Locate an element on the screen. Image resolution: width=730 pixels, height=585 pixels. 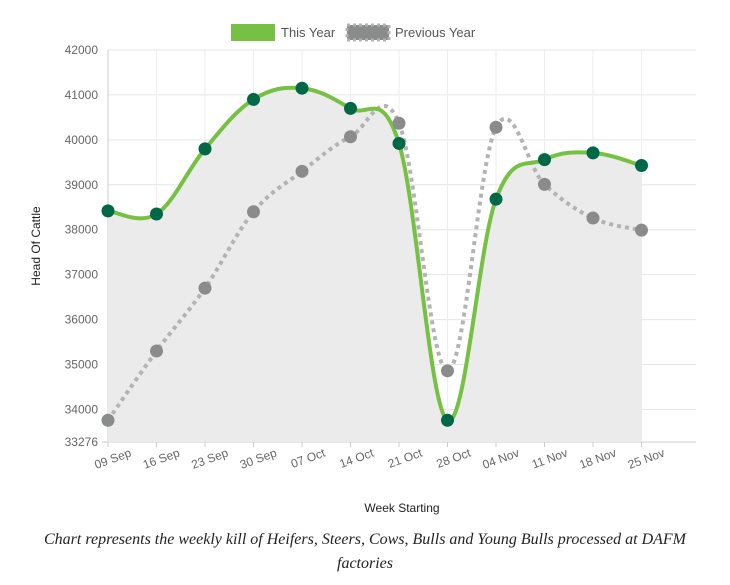
y-tick-label: 34000 is located at coordinates (82, 409).